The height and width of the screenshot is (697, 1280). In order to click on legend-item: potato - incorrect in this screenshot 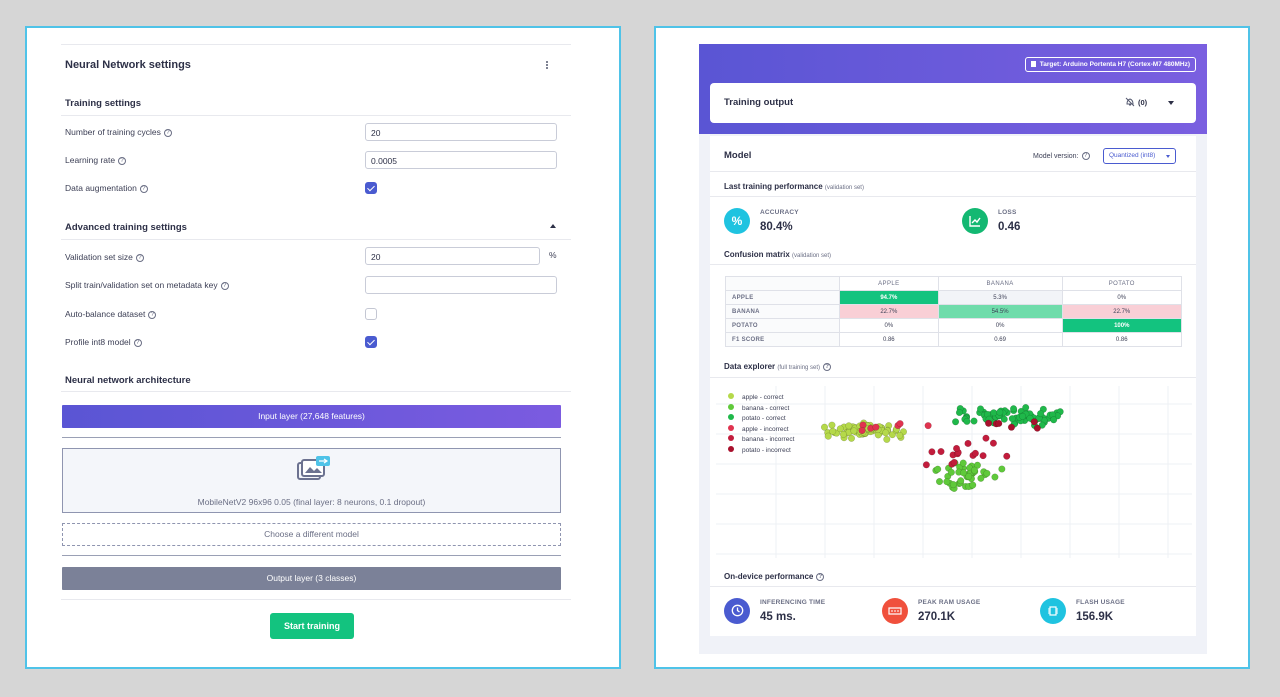, I will do `click(761, 451)`.